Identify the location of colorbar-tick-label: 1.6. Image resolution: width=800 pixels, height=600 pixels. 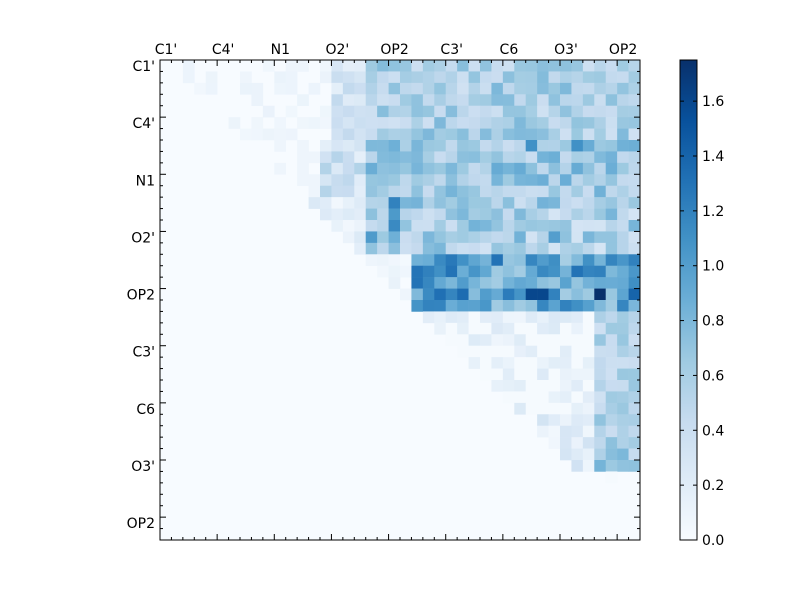
(713, 102).